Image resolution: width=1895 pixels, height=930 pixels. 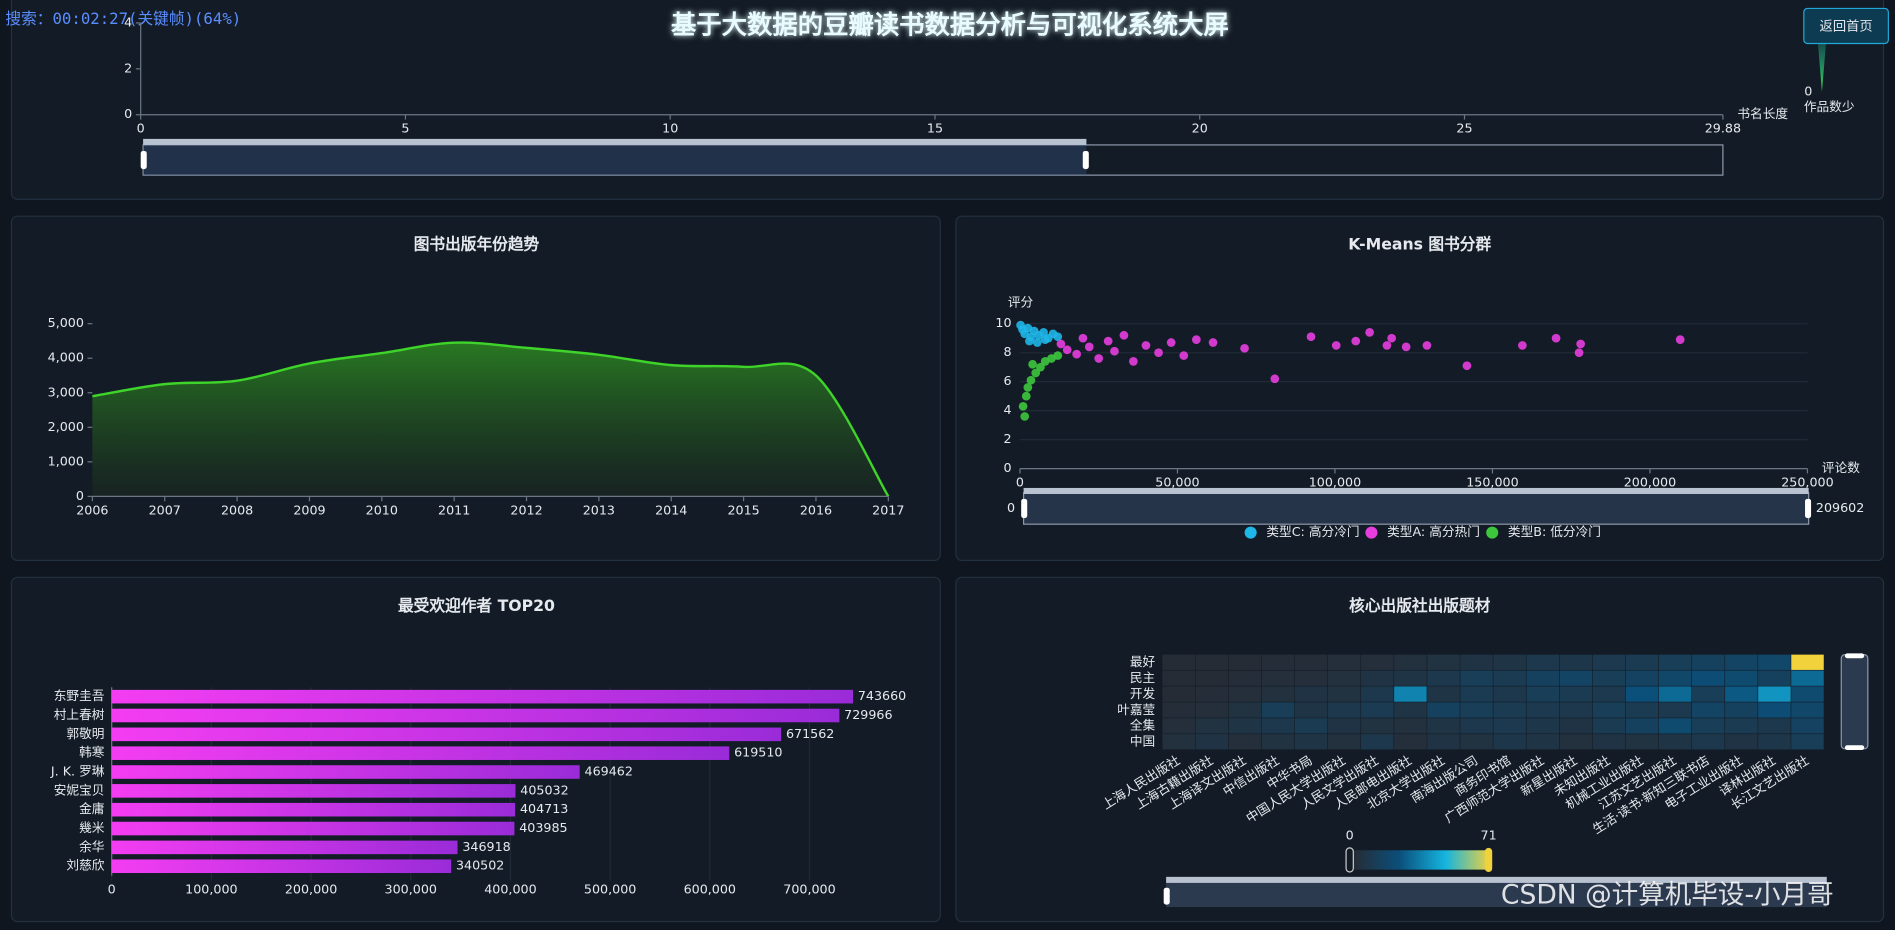 I want to click on chart-title: 图书出版年份趋势, so click(x=477, y=244).